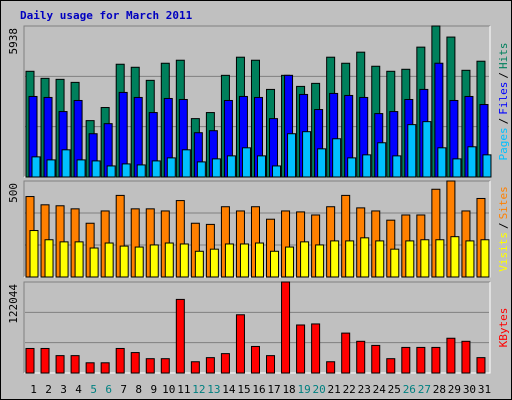 This screenshot has height=400, width=512. I want to click on x-tick-label: 24, so click(380, 389).